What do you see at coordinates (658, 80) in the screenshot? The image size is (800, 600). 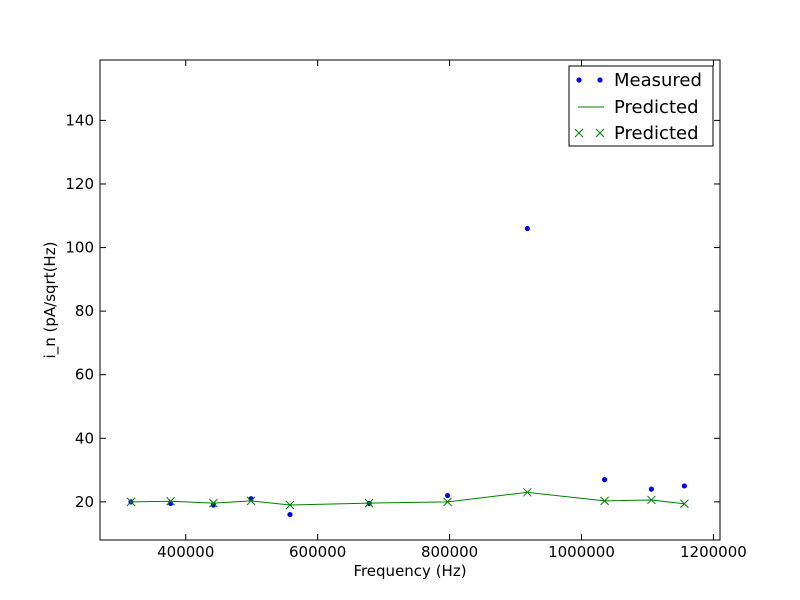 I see `legend-label: Measured` at bounding box center [658, 80].